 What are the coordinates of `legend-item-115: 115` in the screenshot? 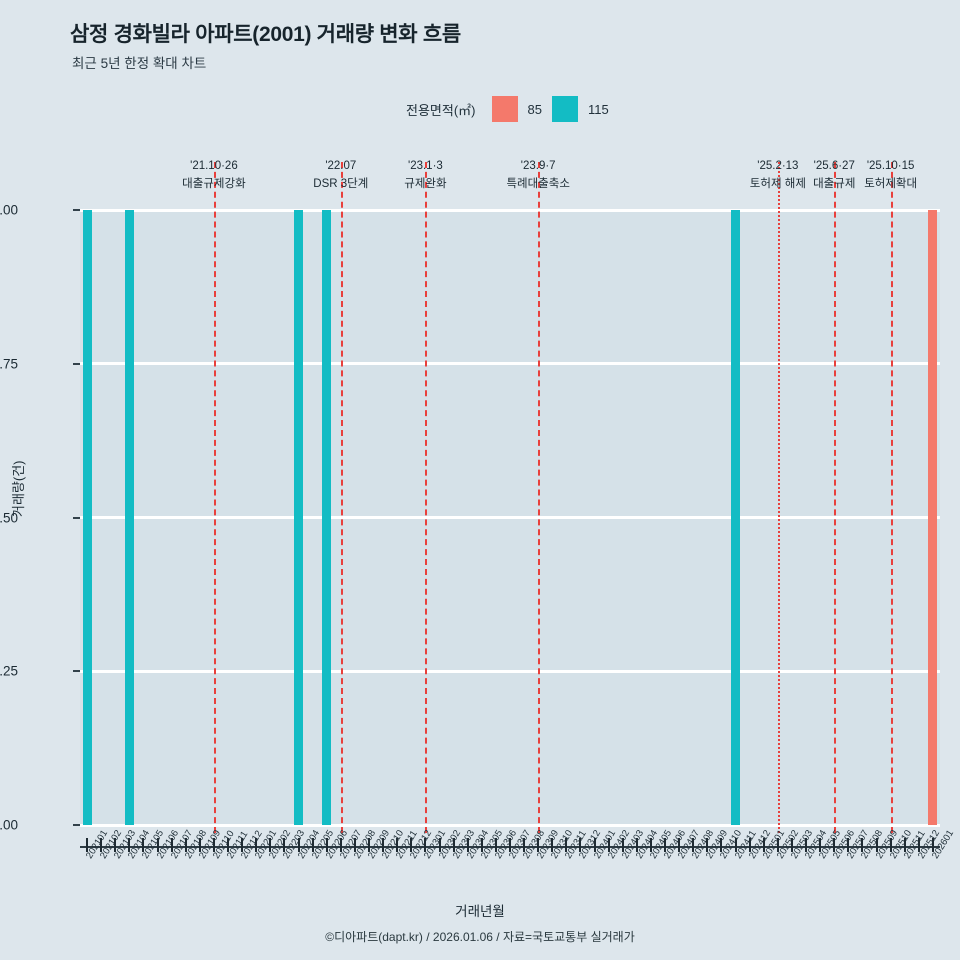 It's located at (580, 109).